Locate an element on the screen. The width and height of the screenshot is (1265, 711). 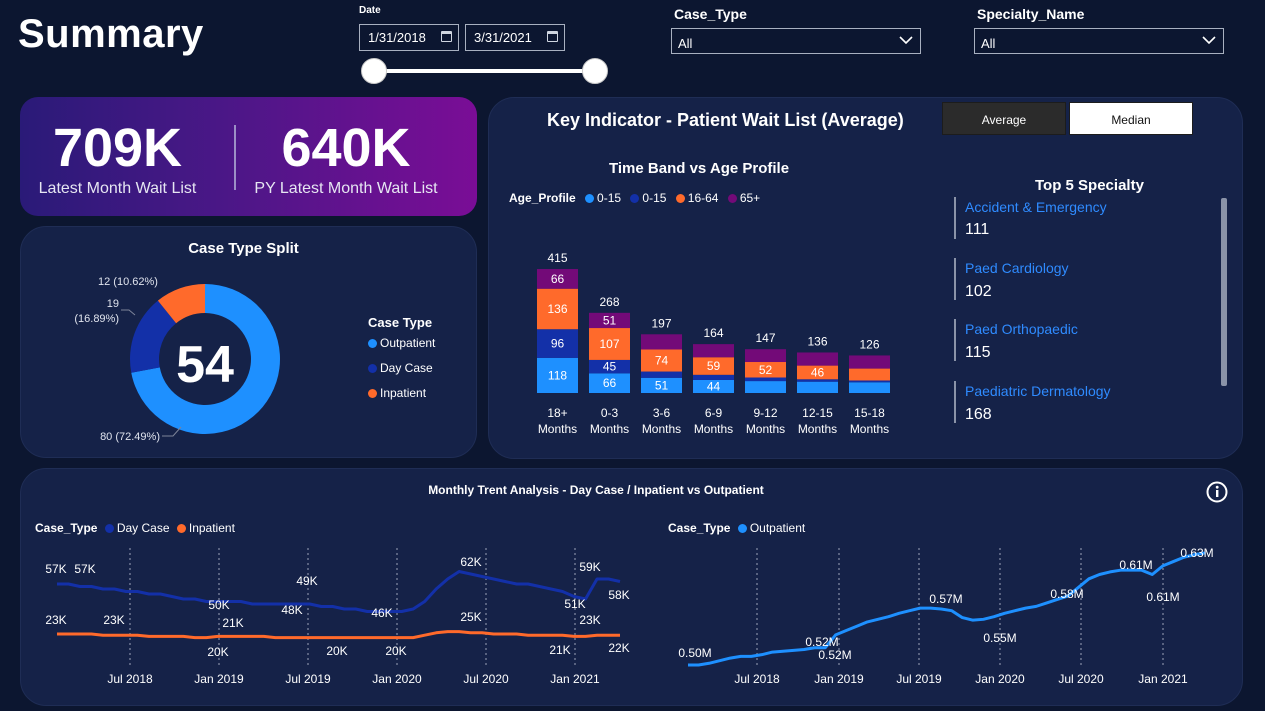
segment-data-label: 136 is located at coordinates (557, 309).